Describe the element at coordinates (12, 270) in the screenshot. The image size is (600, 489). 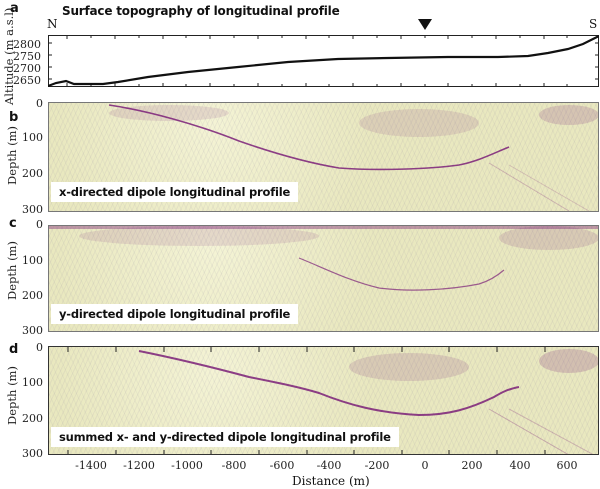
I see `depth-axis-label-c: Depth (m)` at that location.